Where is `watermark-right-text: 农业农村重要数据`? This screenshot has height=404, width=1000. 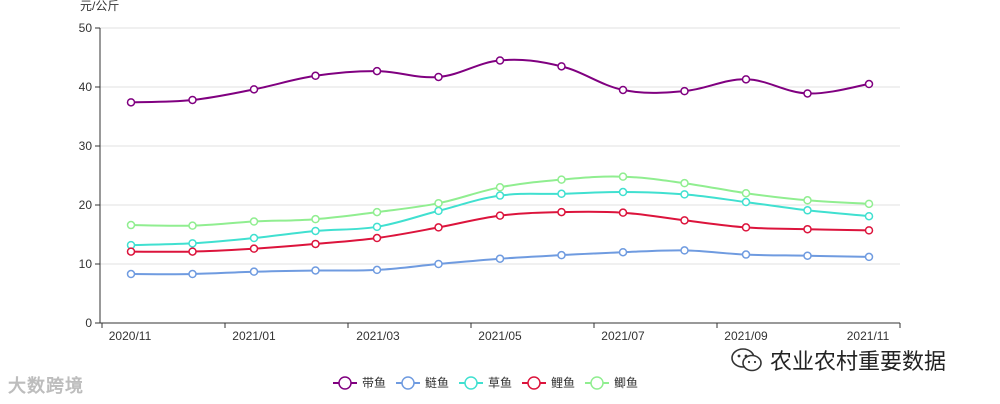 watermark-right-text: 农业农村重要数据 is located at coordinates (858, 362).